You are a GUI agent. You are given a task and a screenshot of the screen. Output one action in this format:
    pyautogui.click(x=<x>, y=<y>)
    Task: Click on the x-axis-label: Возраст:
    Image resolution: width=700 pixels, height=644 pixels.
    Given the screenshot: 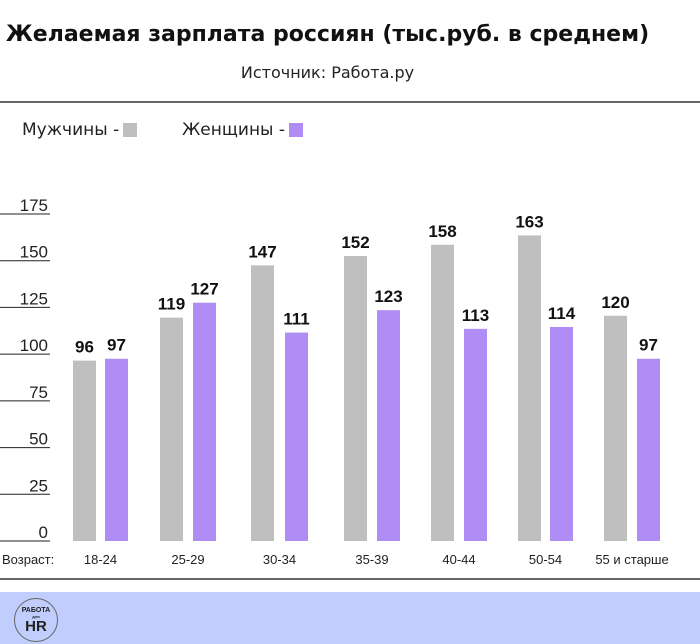 What is the action you would take?
    pyautogui.click(x=28, y=559)
    